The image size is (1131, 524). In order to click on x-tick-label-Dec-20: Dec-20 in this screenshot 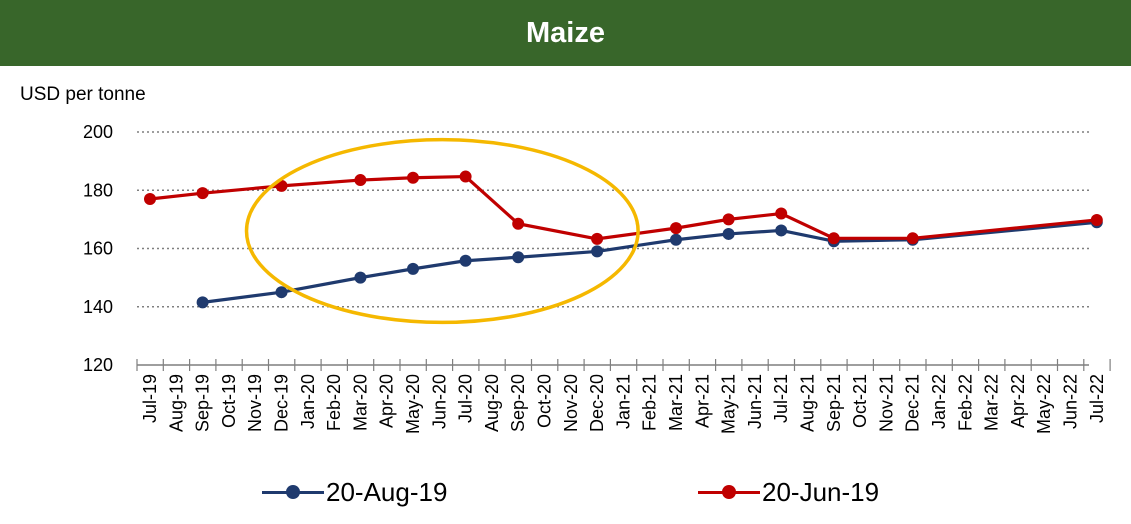, I will do `click(597, 403)`.